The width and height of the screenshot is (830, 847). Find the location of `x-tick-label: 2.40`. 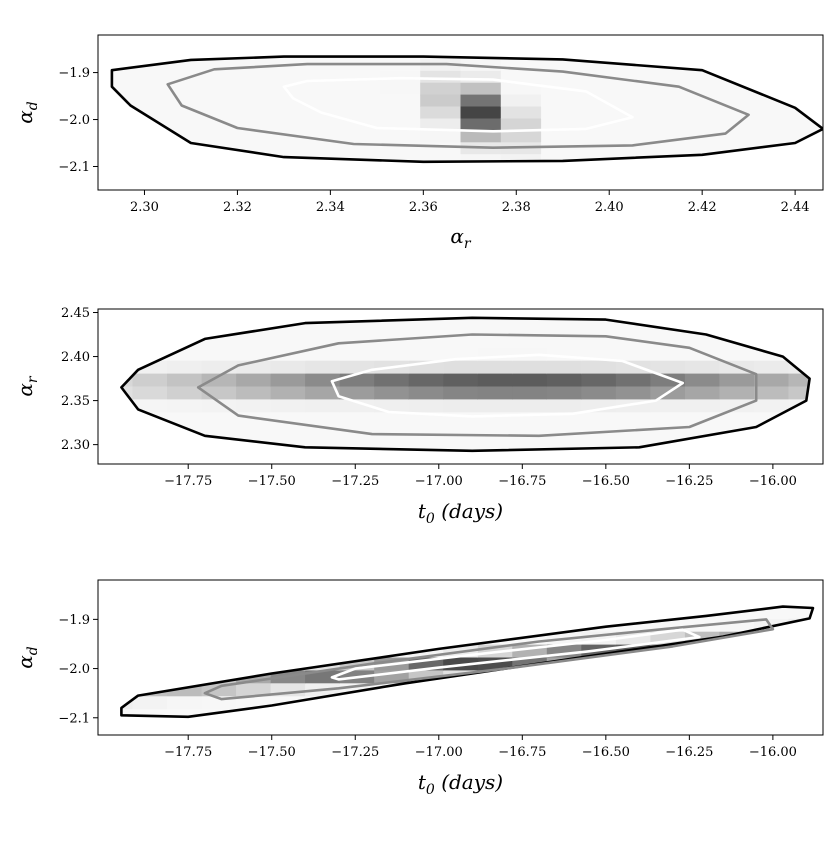

x-tick-label: 2.40 is located at coordinates (609, 207).